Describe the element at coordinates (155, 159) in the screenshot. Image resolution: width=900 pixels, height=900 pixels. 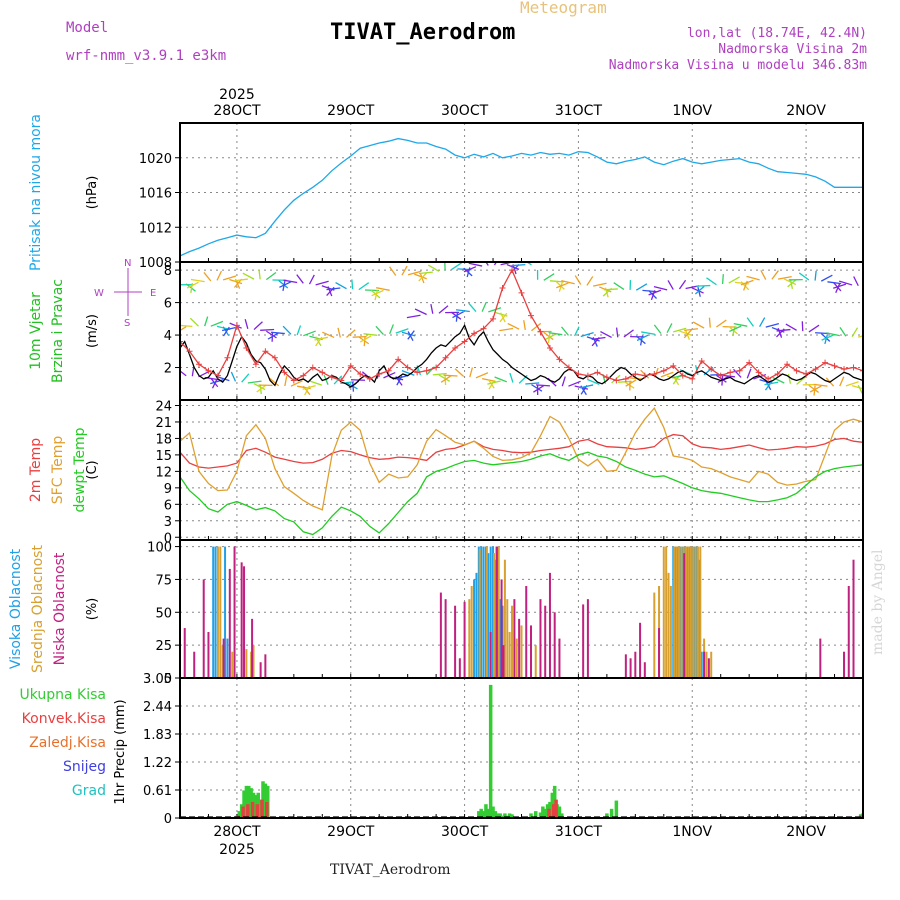
I see `pressure-ytick-label: 1020` at that location.